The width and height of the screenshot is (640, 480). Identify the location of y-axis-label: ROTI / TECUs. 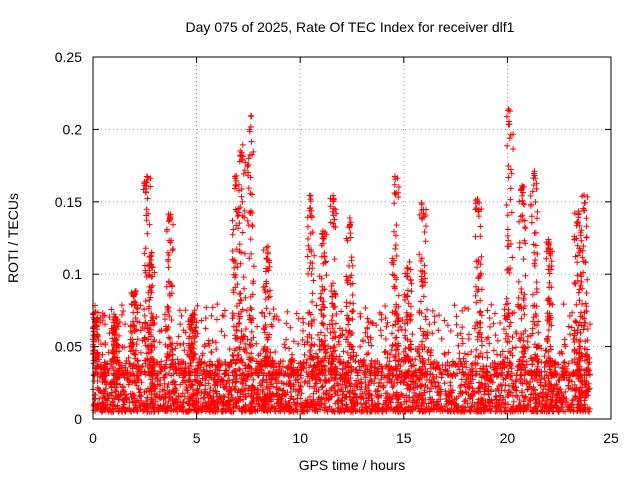
(13, 238).